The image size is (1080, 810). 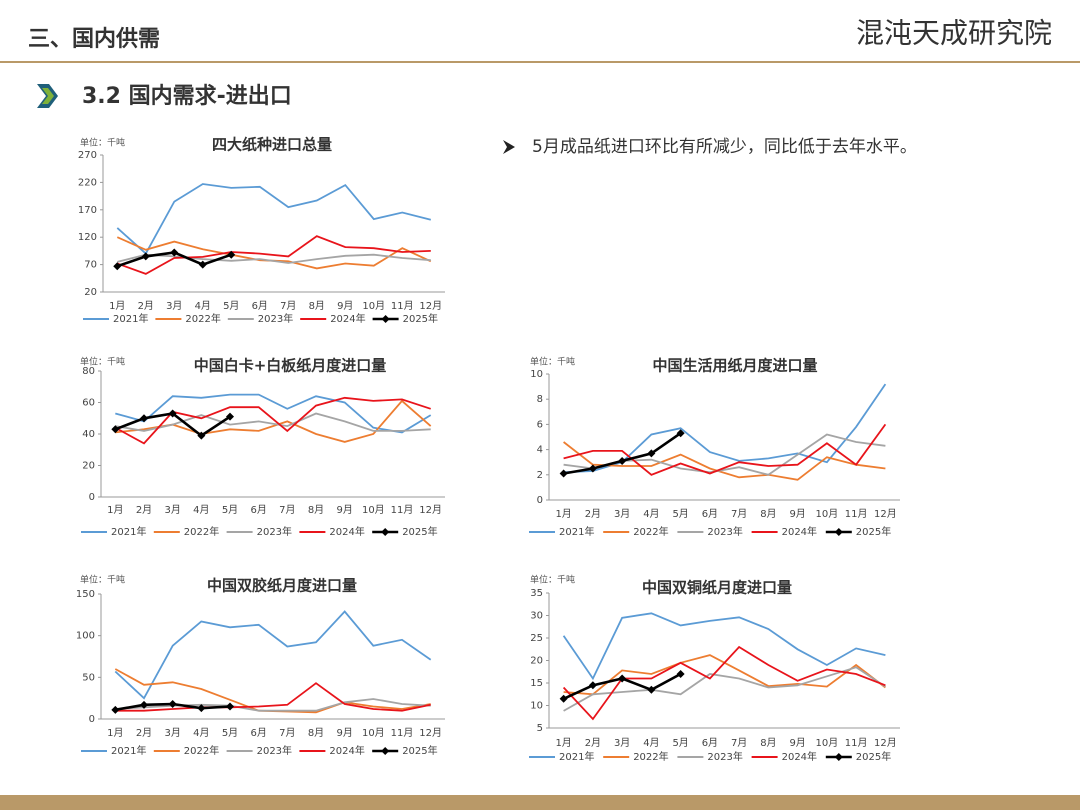 What do you see at coordinates (954, 33) in the screenshot?
I see `logo: 混沌天成研究院` at bounding box center [954, 33].